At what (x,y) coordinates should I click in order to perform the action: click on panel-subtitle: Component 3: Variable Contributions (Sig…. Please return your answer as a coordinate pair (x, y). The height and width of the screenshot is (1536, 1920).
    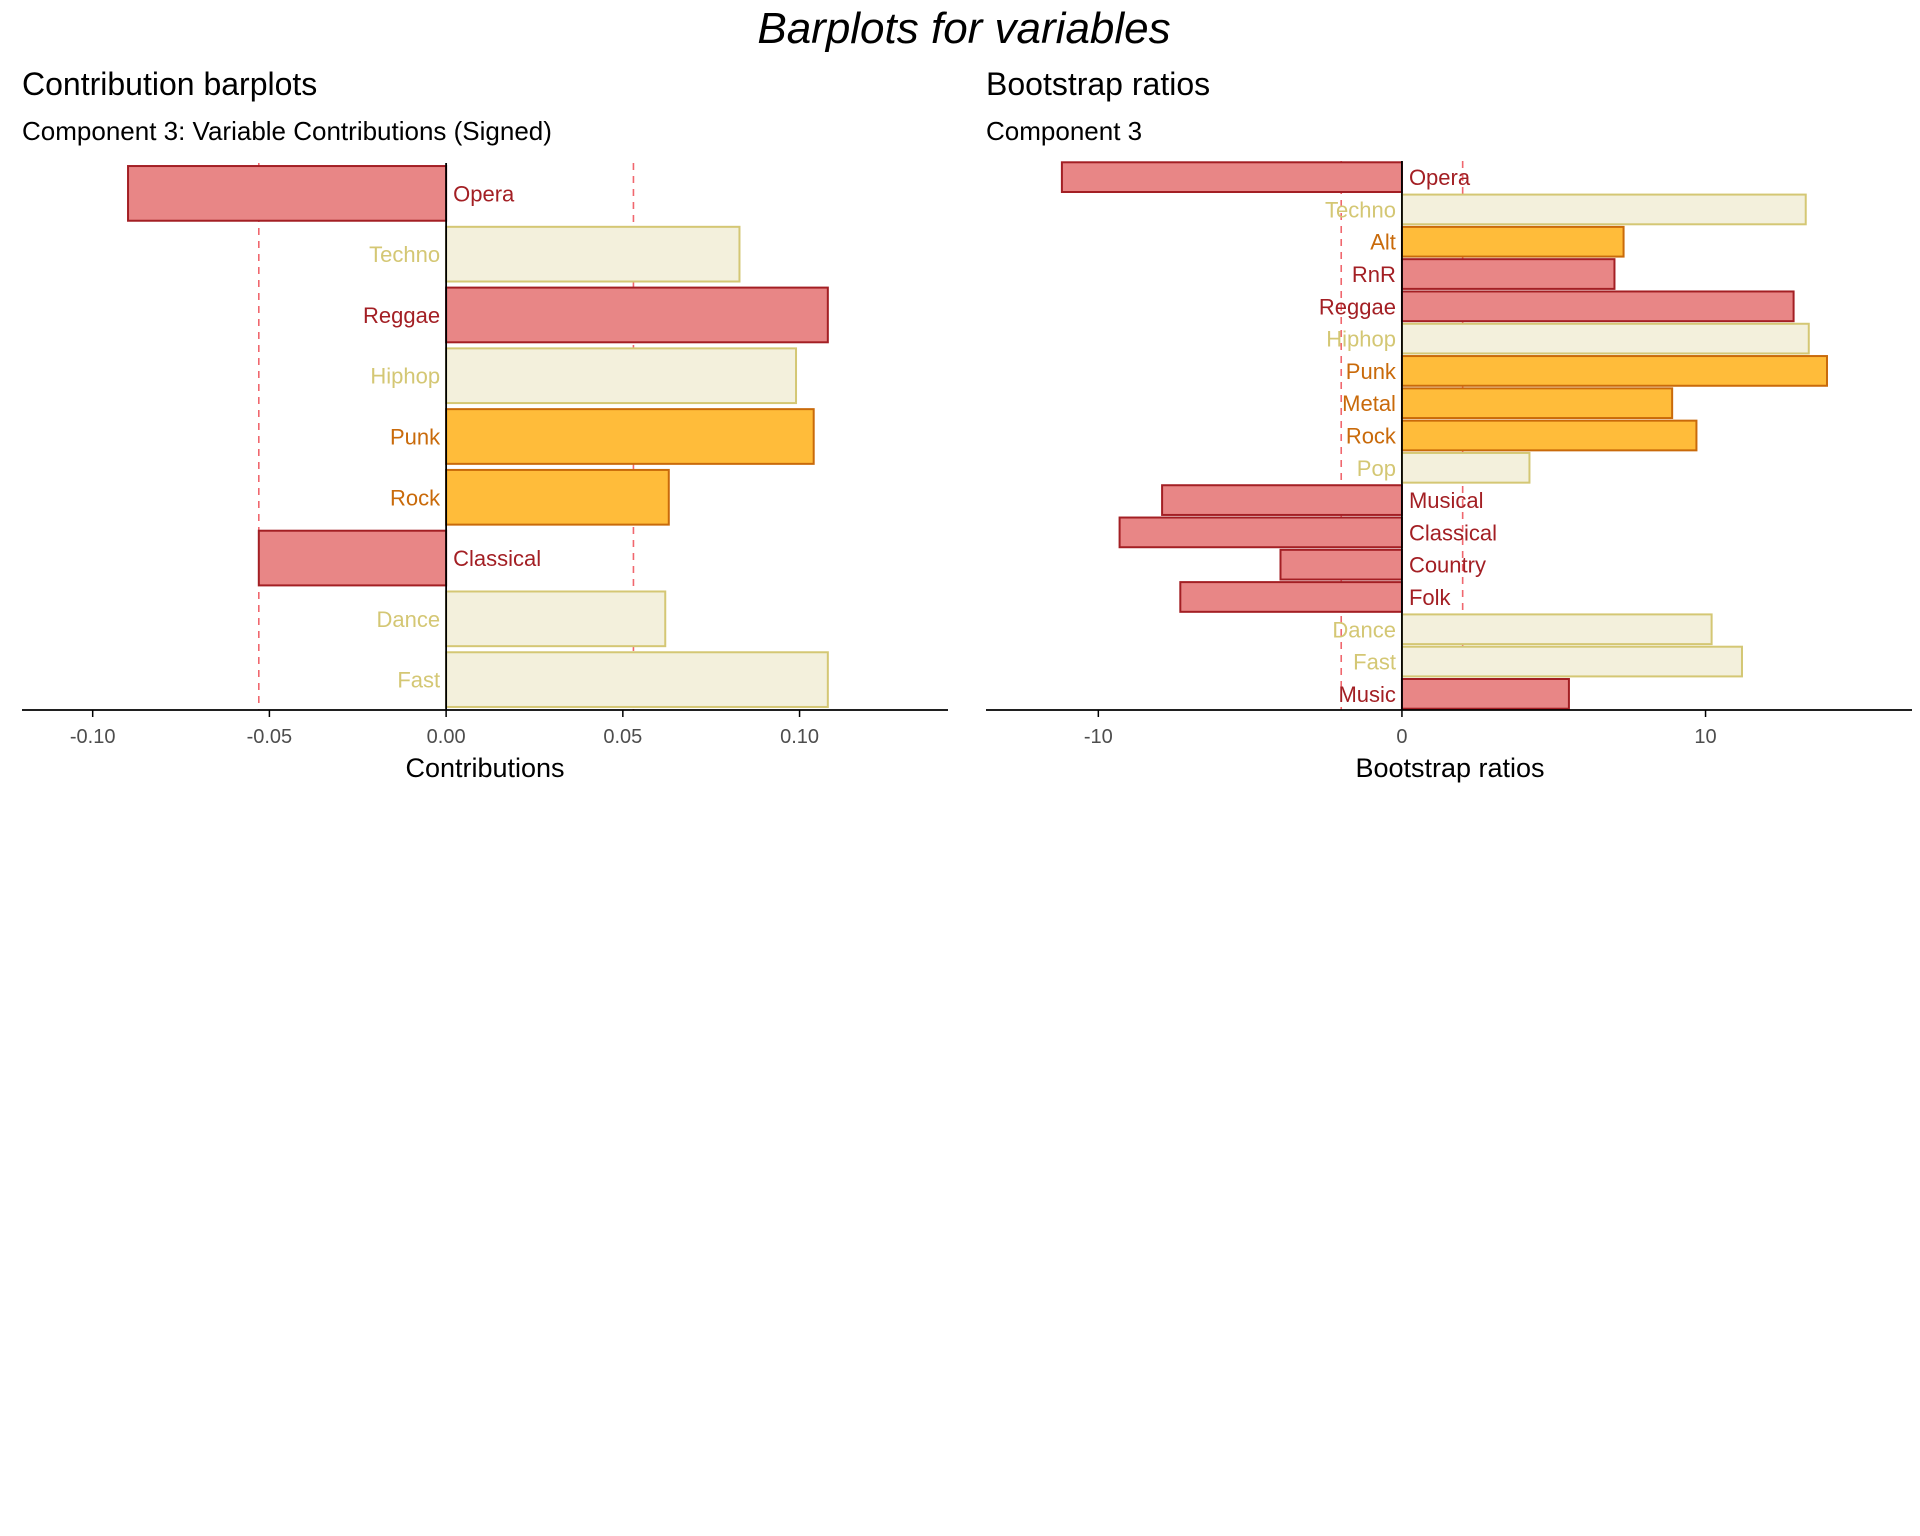
    Looking at the image, I should click on (287, 131).